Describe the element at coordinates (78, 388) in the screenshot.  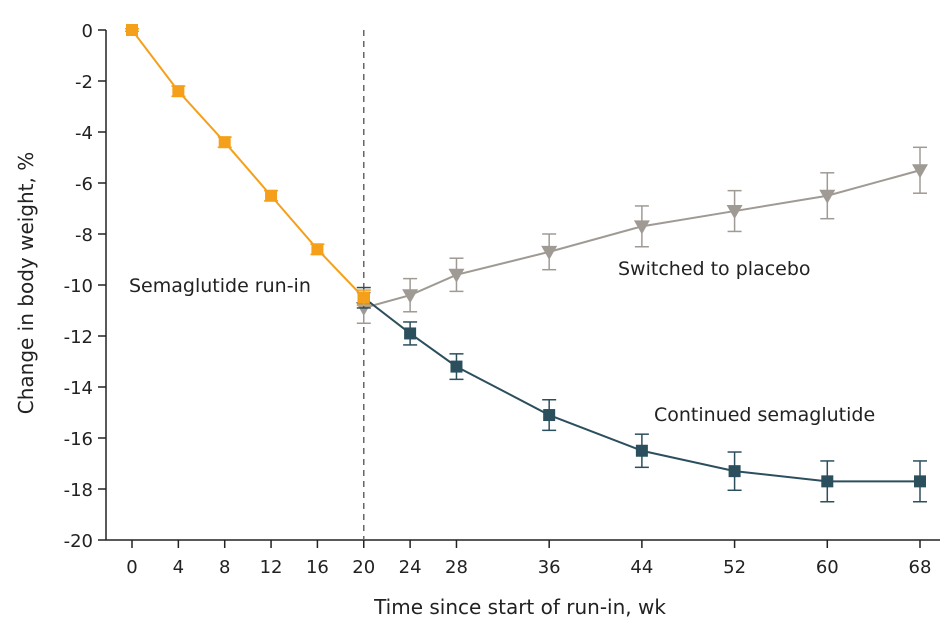
I see `y-tick-label: -14` at that location.